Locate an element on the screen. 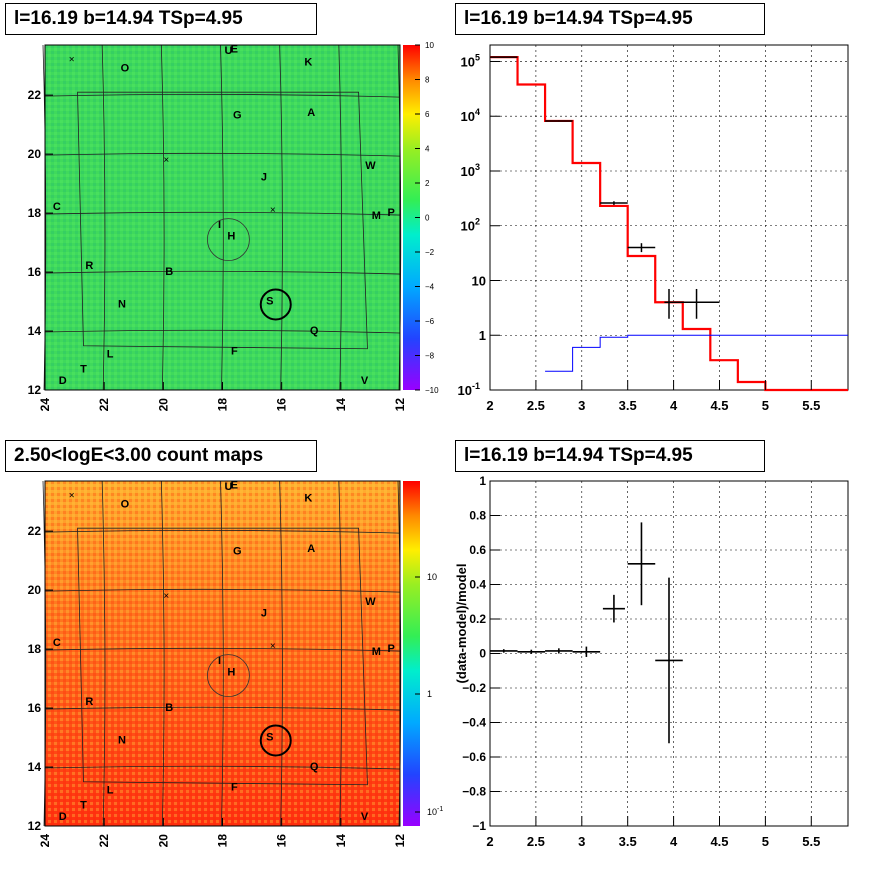  y-tick-label: 18 is located at coordinates (35, 213).